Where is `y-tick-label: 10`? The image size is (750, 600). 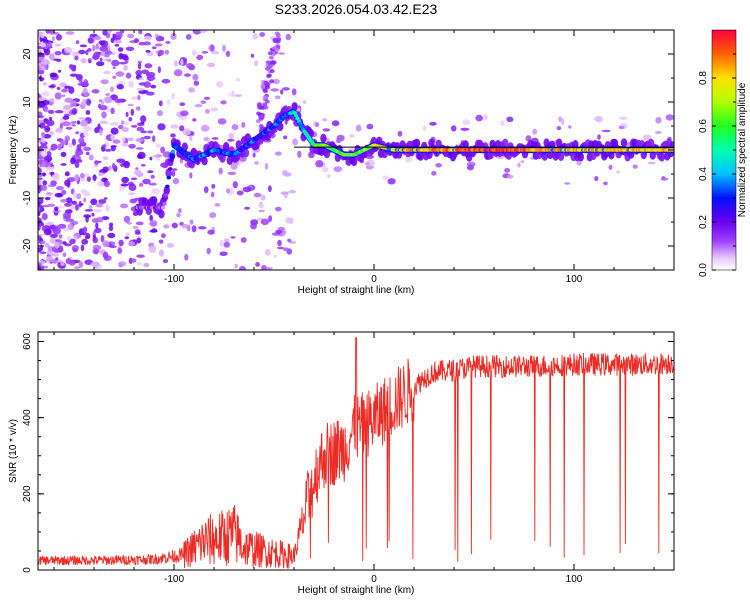
y-tick-label: 10 is located at coordinates (27, 102).